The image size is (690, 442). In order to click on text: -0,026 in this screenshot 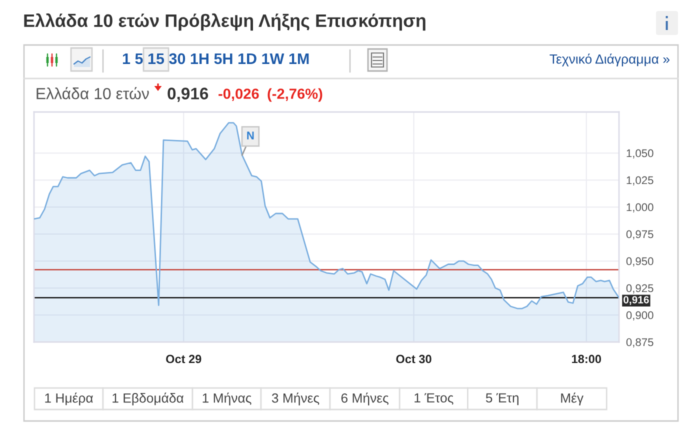, I will do `click(238, 95)`.